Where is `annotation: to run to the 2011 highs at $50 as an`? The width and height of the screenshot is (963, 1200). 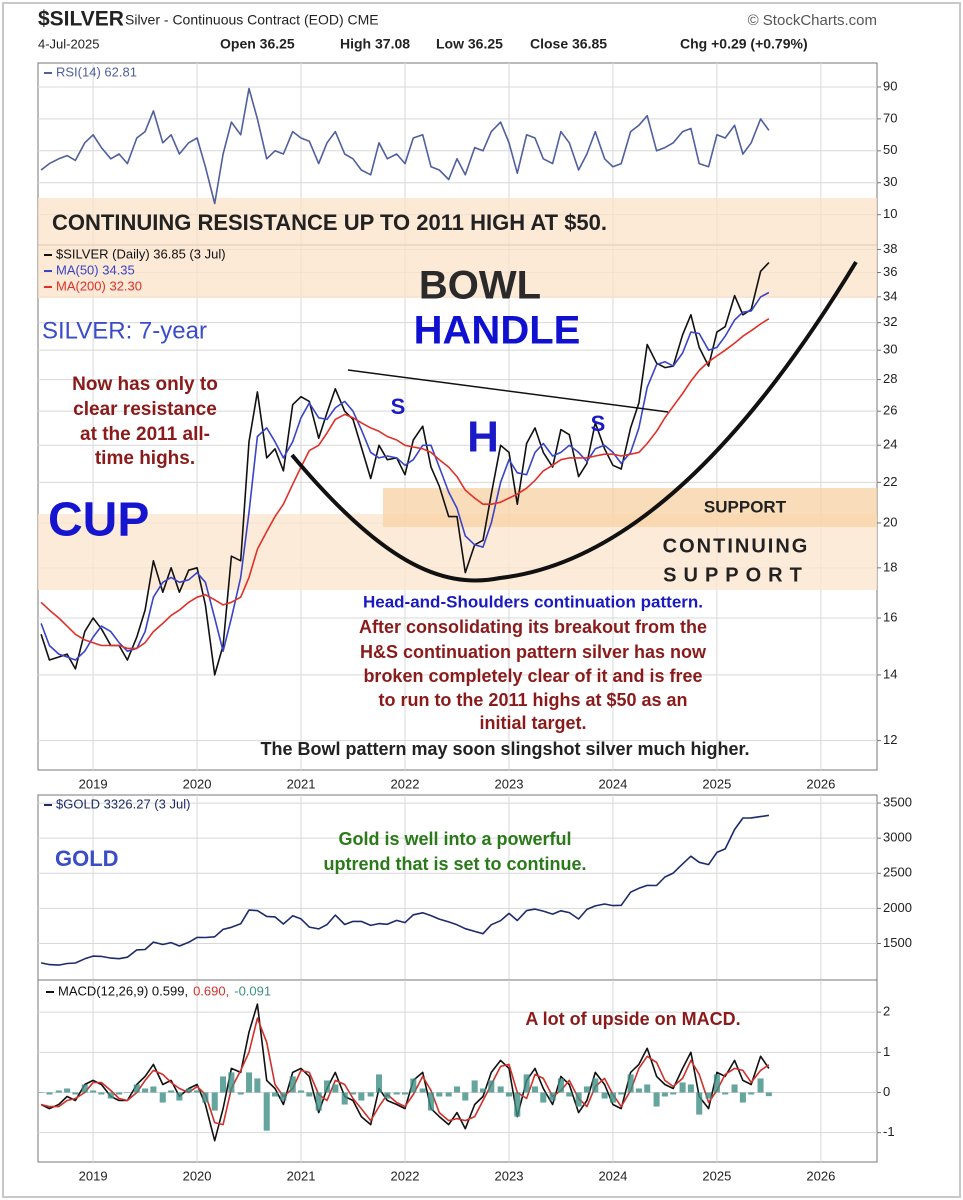 annotation: to run to the 2011 highs at $50 as an is located at coordinates (532, 700).